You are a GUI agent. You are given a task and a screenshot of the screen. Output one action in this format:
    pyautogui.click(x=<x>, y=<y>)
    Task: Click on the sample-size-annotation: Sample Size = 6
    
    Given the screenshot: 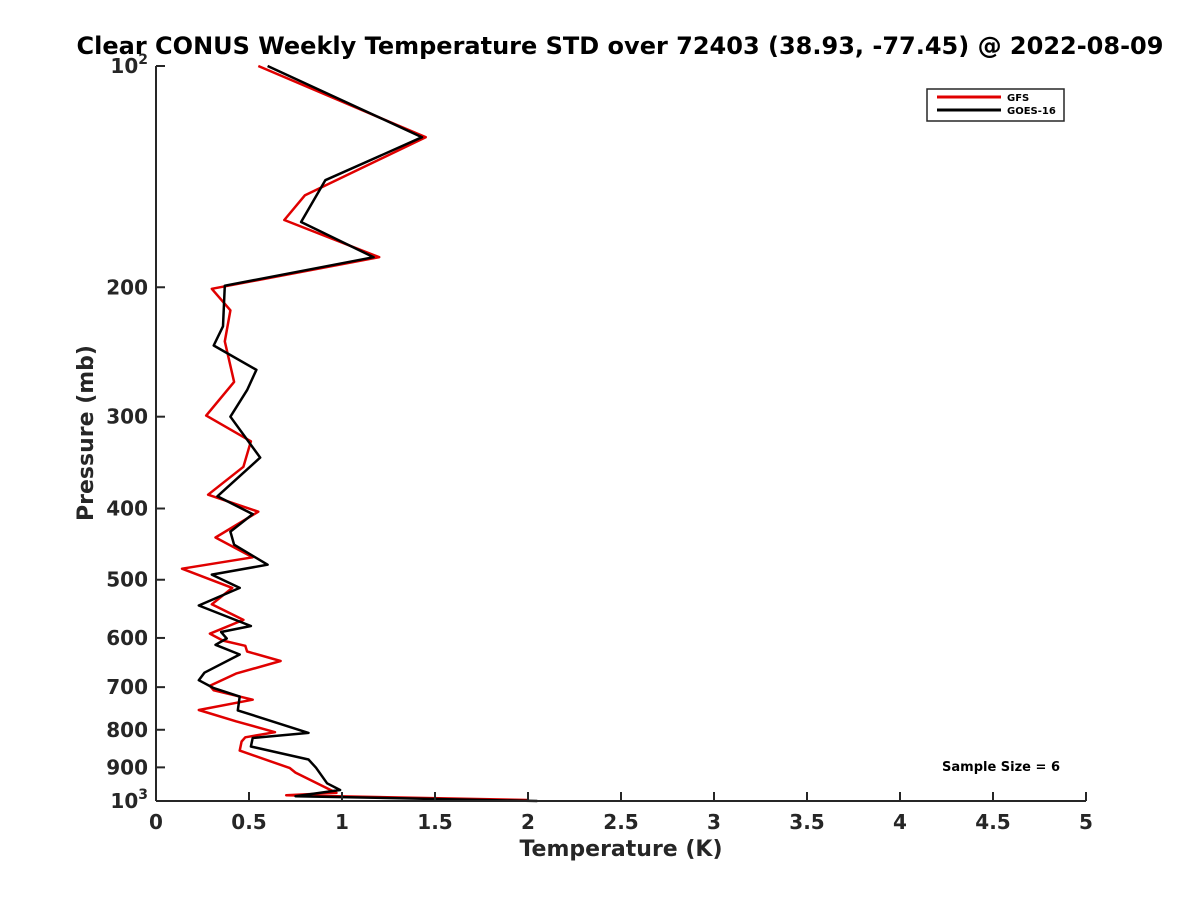 What is the action you would take?
    pyautogui.click(x=1001, y=767)
    